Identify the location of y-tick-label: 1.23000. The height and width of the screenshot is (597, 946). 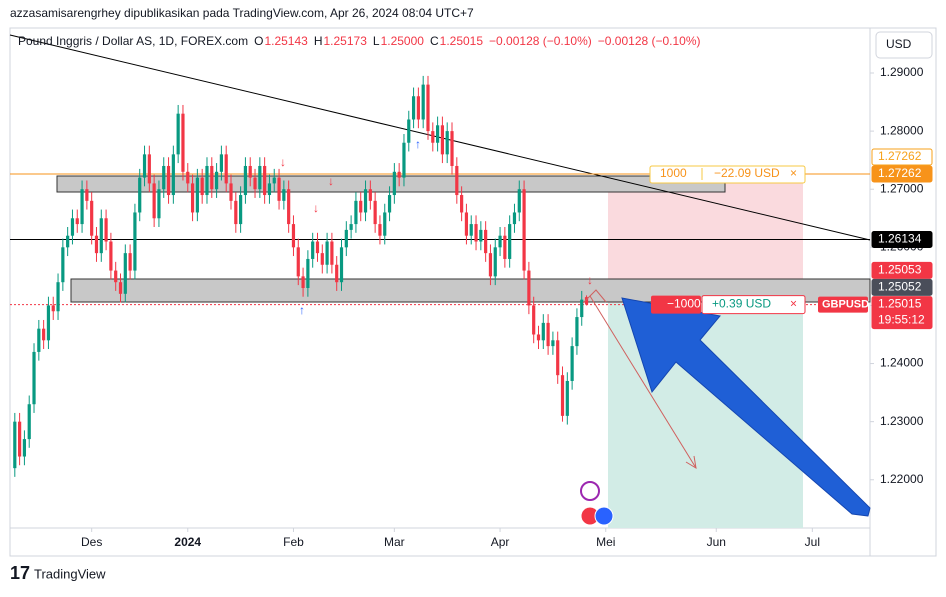
(902, 421).